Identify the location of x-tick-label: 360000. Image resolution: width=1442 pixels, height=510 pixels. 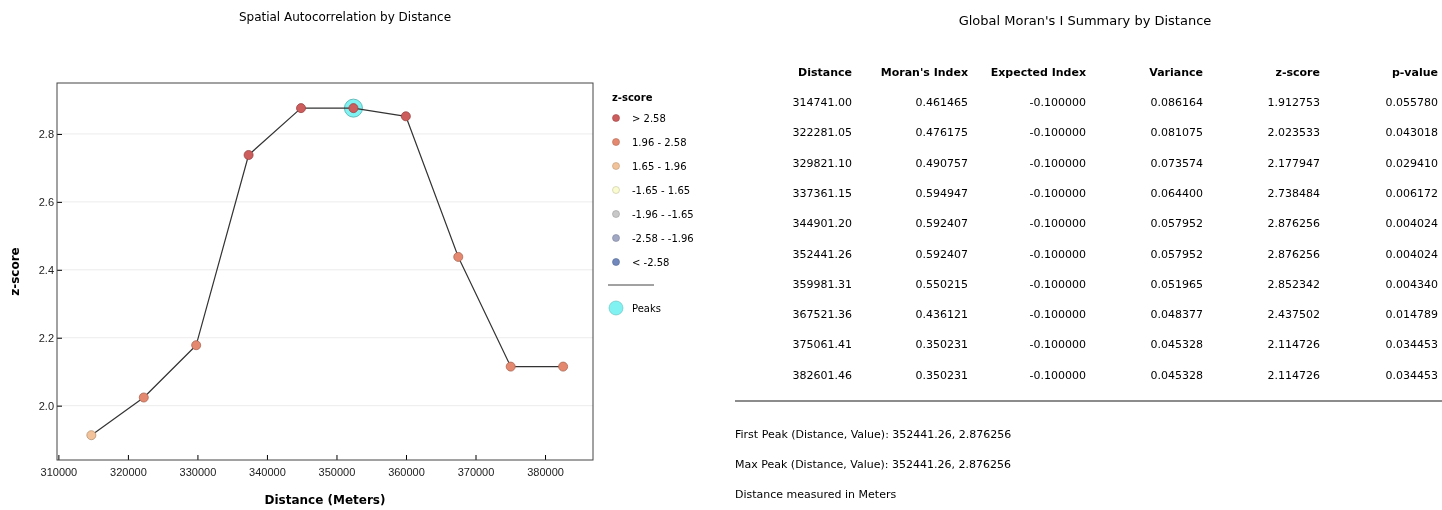
(406, 472).